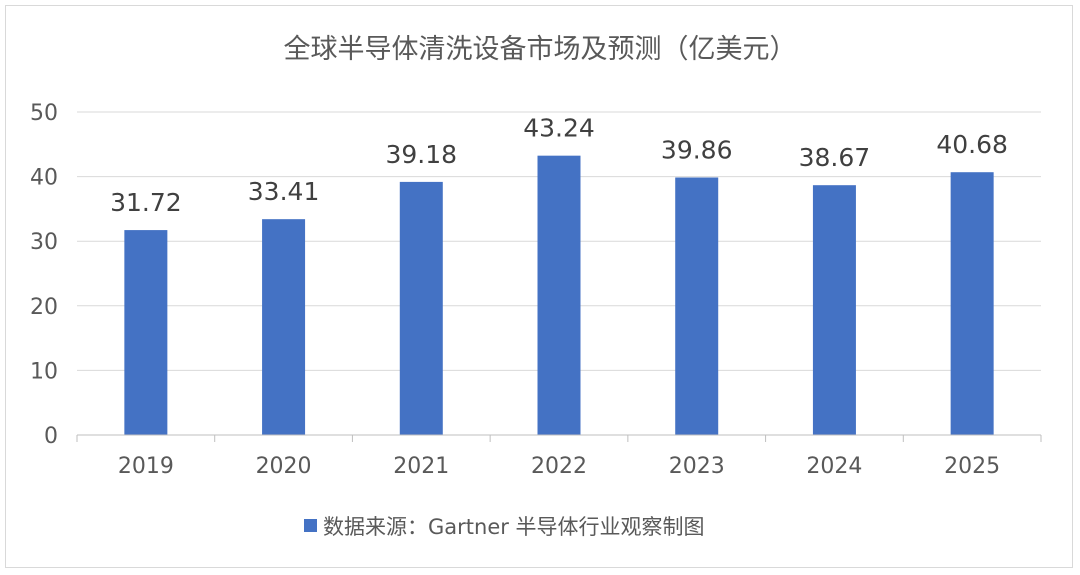  What do you see at coordinates (972, 144) in the screenshot?
I see `data-label: 40.68` at bounding box center [972, 144].